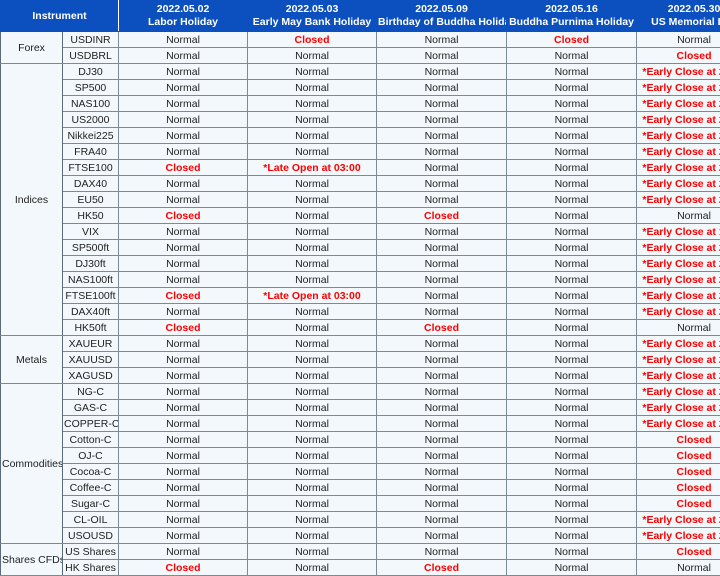 The image size is (720, 576). Describe the element at coordinates (441, 9) in the screenshot. I see `column-header-date-3-date: 2022.05.09` at that location.